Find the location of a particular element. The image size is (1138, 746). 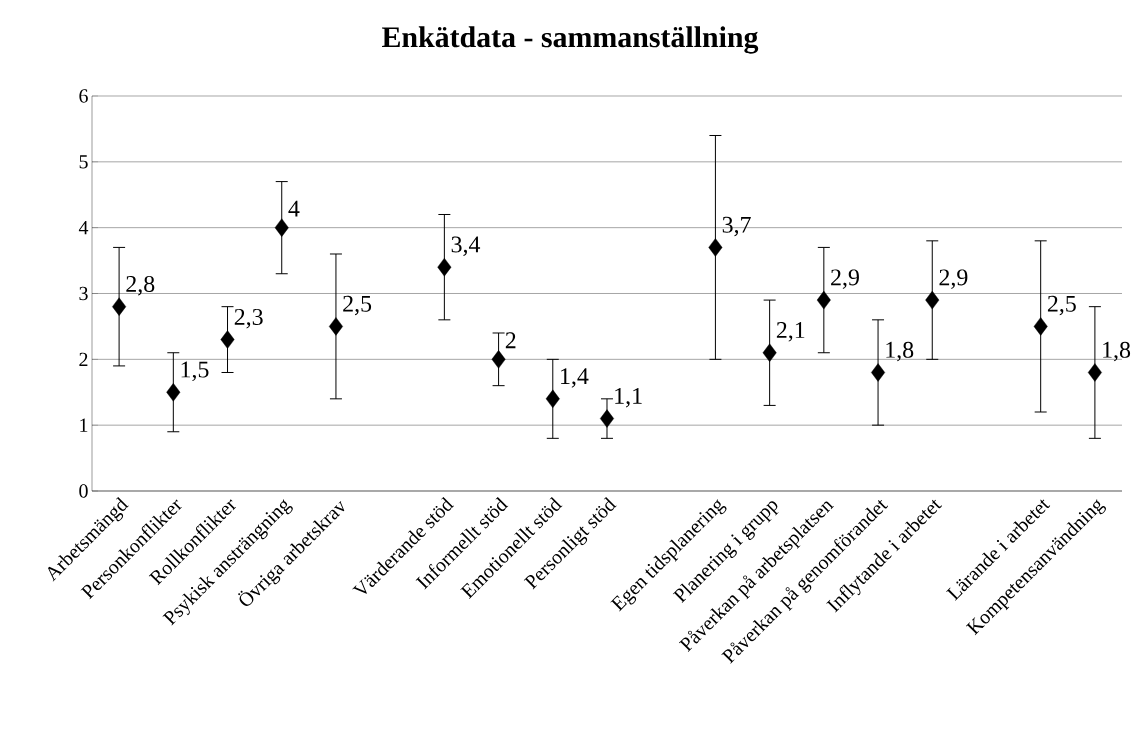

data-label: 1,4 is located at coordinates (575, 378).